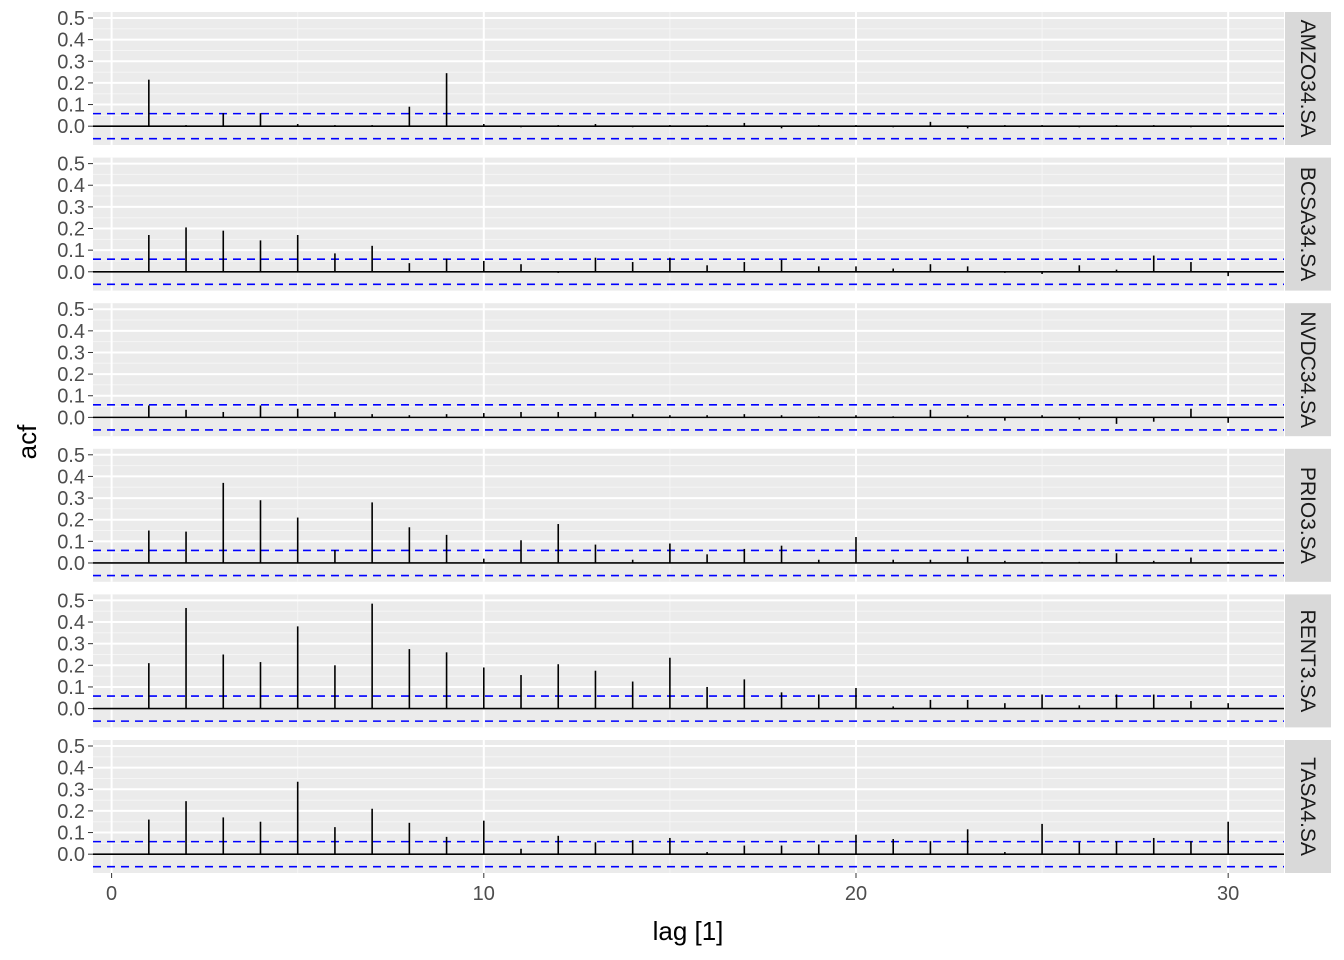 This screenshot has height=960, width=1344. I want to click on facet-panel: 0.00.10.20.30.40.5 AMZO34.SA, so click(694, 76).